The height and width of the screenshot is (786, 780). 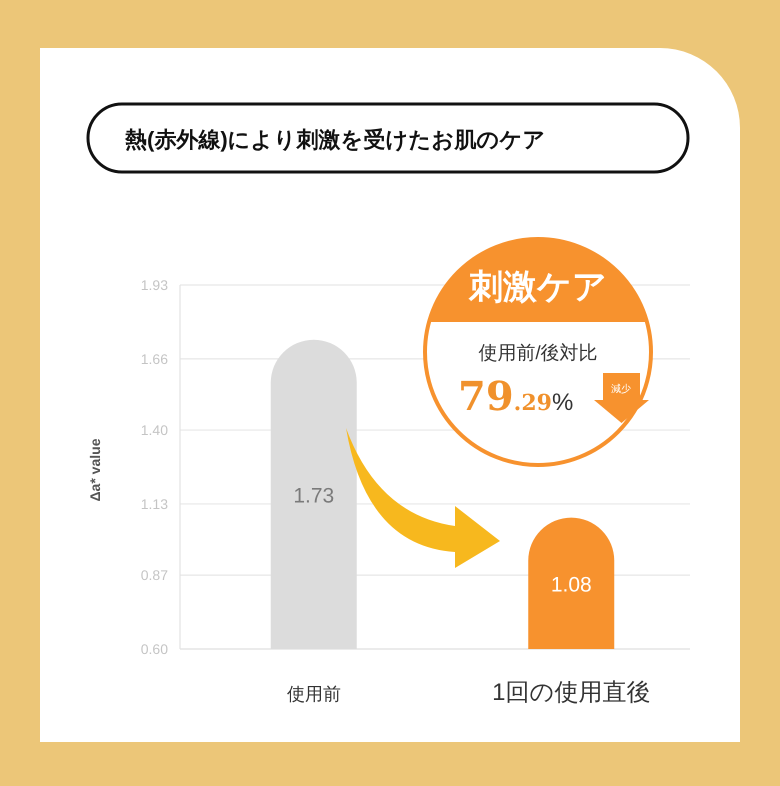 What do you see at coordinates (154, 504) in the screenshot?
I see `y-tick-label: 1.13` at bounding box center [154, 504].